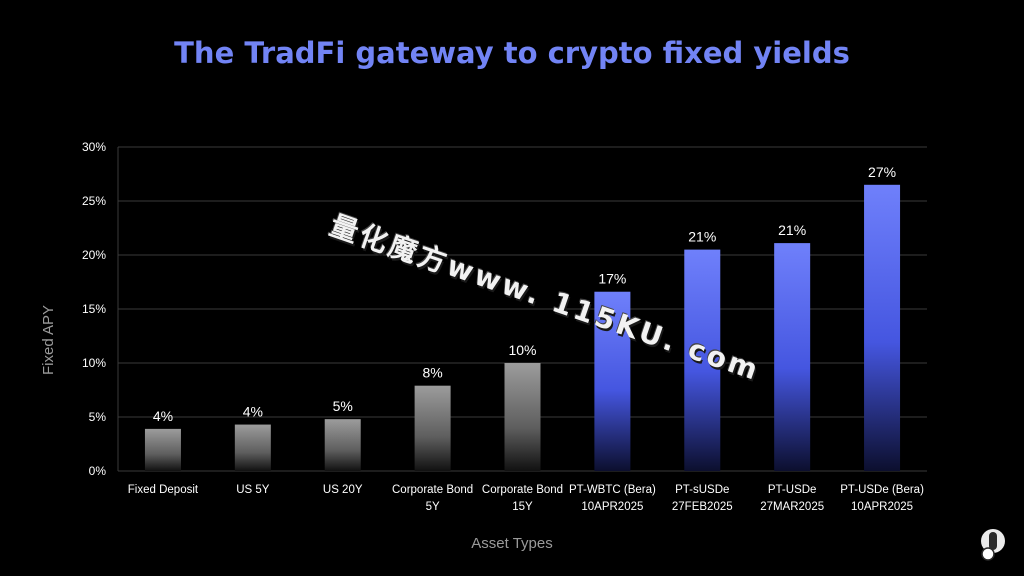 Image resolution: width=1024 pixels, height=576 pixels. What do you see at coordinates (522, 507) in the screenshot?
I see `x-tick-label: 15Y` at bounding box center [522, 507].